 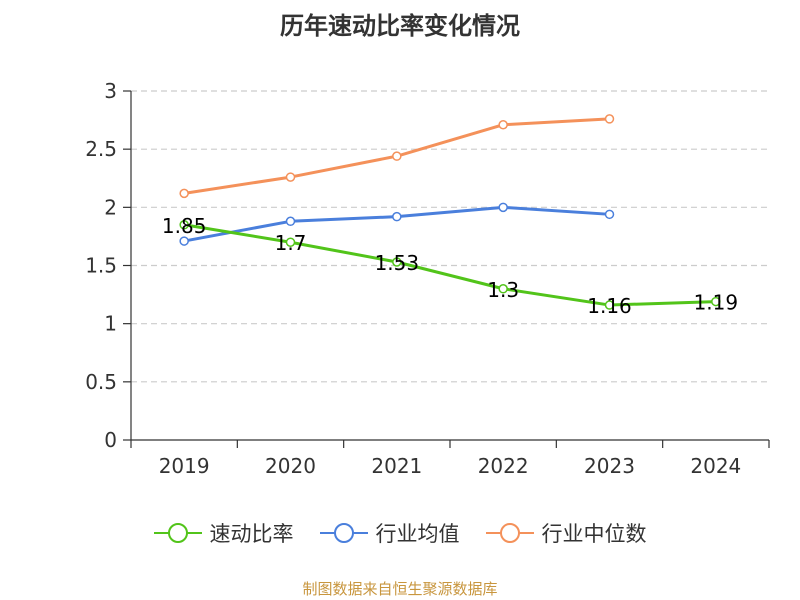 What do you see at coordinates (110, 324) in the screenshot?
I see `y-tick-label: 1` at bounding box center [110, 324].